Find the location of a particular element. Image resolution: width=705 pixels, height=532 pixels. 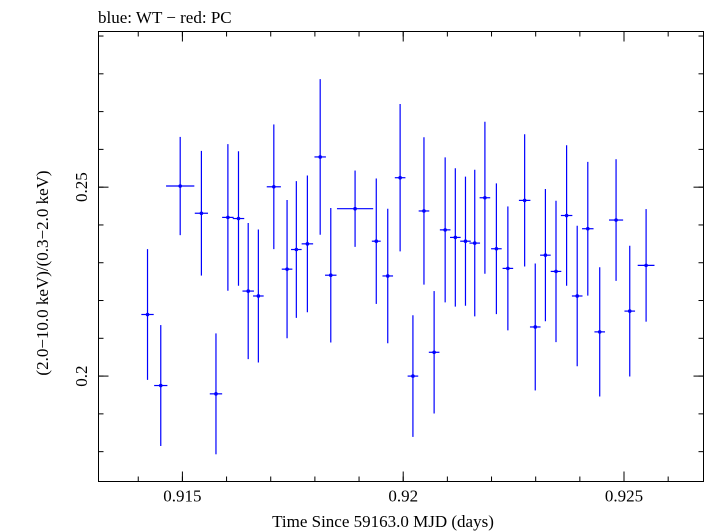

x-tick-label: 0.915 is located at coordinates (182, 496).